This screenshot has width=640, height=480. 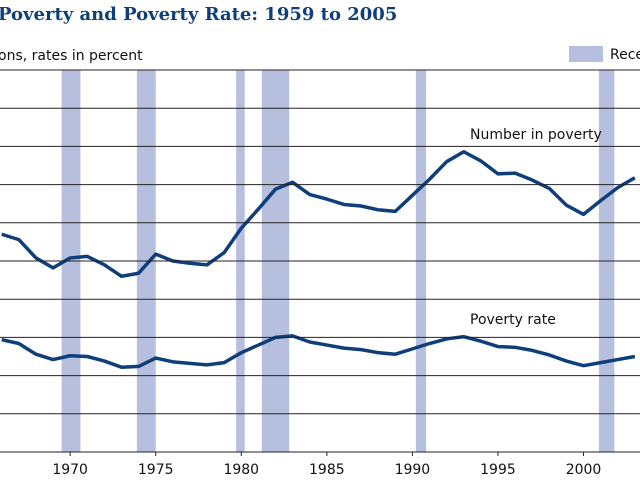 What do you see at coordinates (513, 320) in the screenshot?
I see `series-label: Poverty rate` at bounding box center [513, 320].